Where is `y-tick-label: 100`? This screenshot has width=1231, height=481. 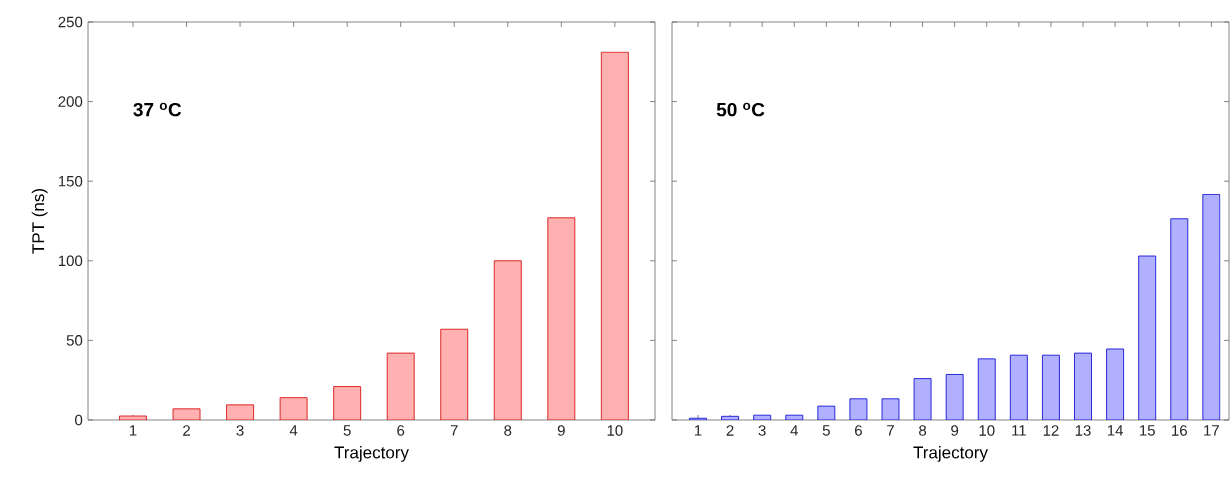 y-tick-label: 100 is located at coordinates (70, 261).